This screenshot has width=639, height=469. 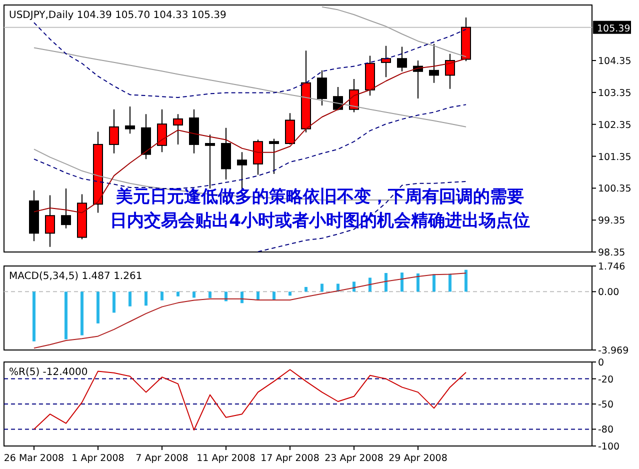 I want to click on x-tick-label: 11 Apr 2008, so click(x=226, y=458).